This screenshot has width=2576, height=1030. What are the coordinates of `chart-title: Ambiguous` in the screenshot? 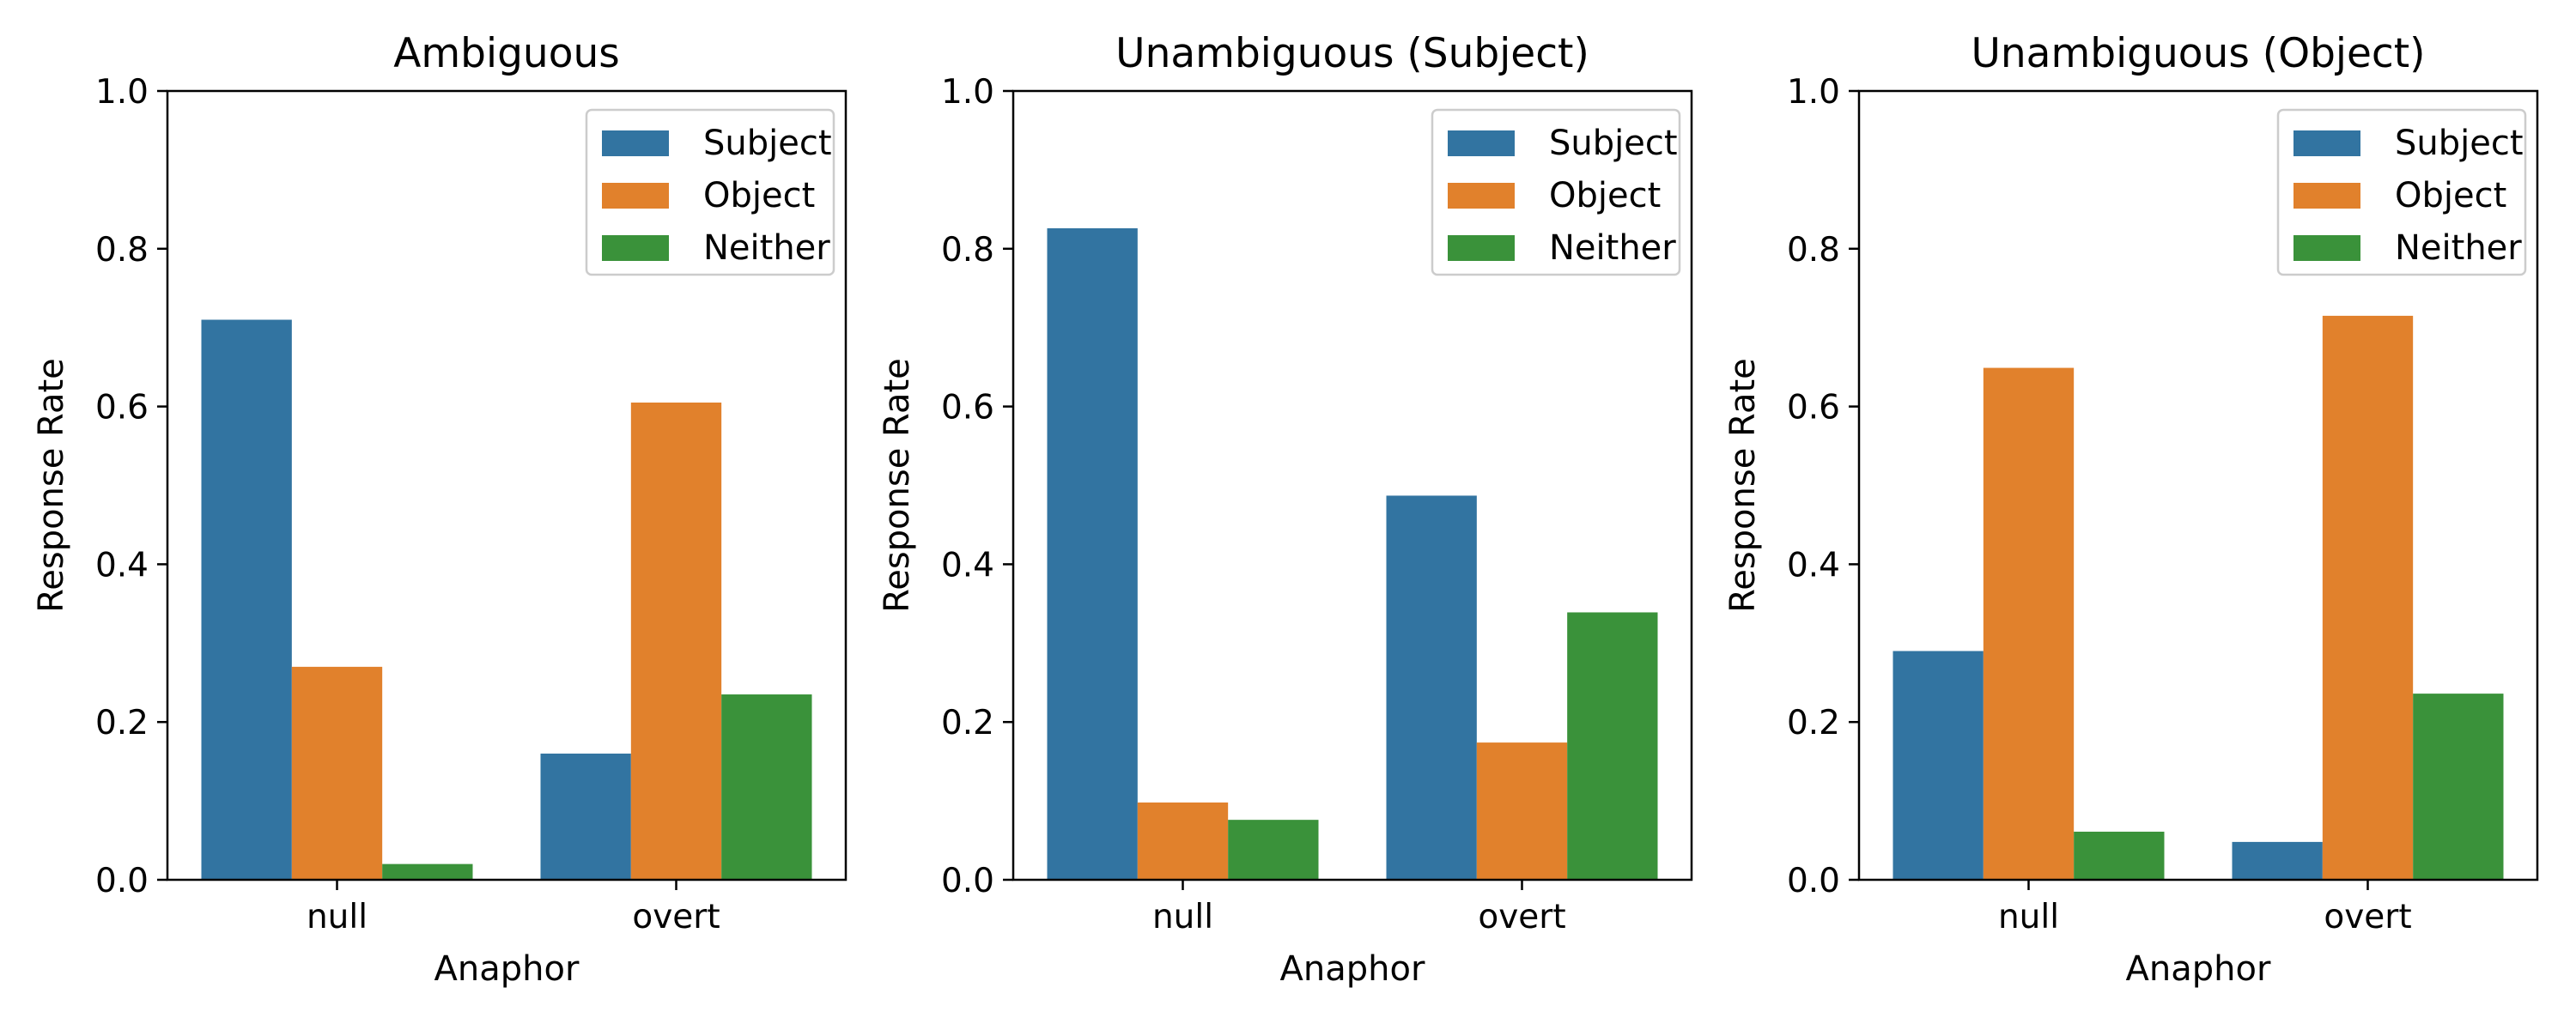 It's located at (506, 53).